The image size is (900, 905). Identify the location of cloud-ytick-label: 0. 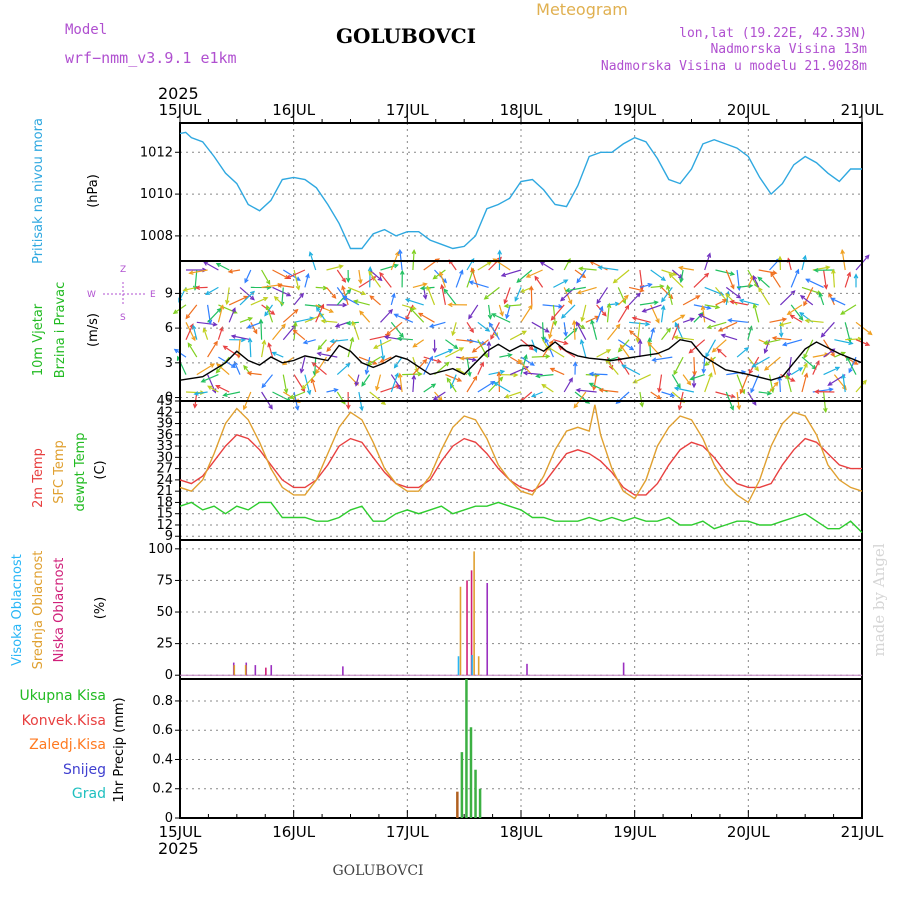
(169, 675).